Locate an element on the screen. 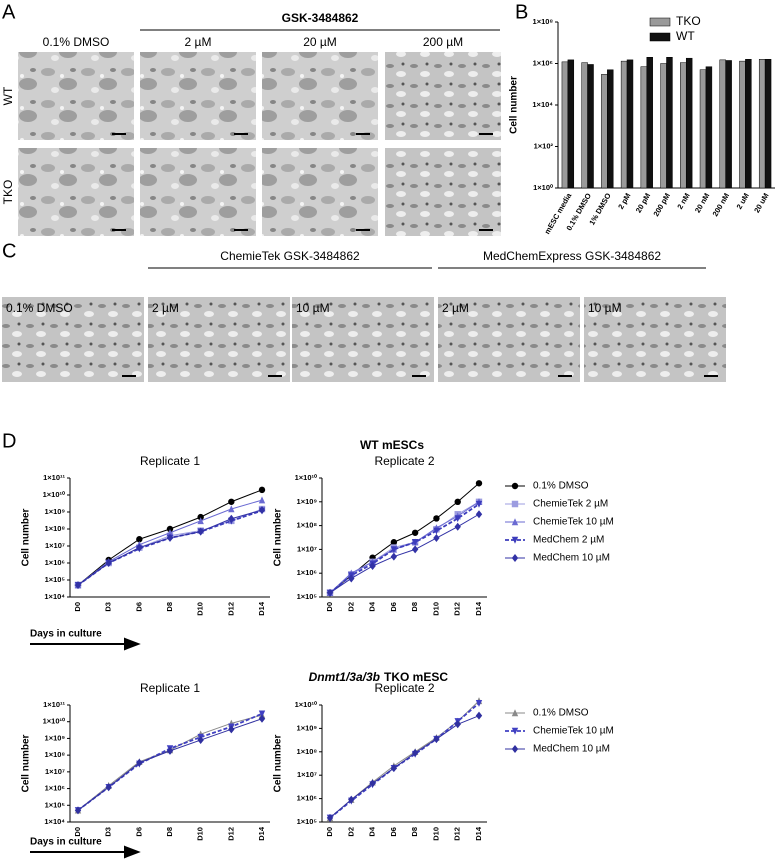 This screenshot has height=864, width=784. chart-title: Replicate 1 is located at coordinates (170, 461).